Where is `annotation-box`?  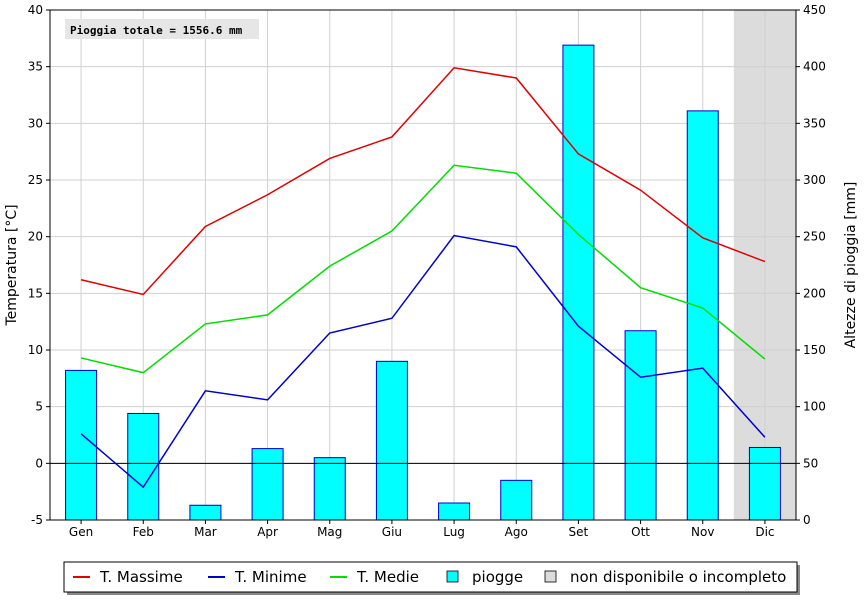
annotation-box is located at coordinates (162, 29).